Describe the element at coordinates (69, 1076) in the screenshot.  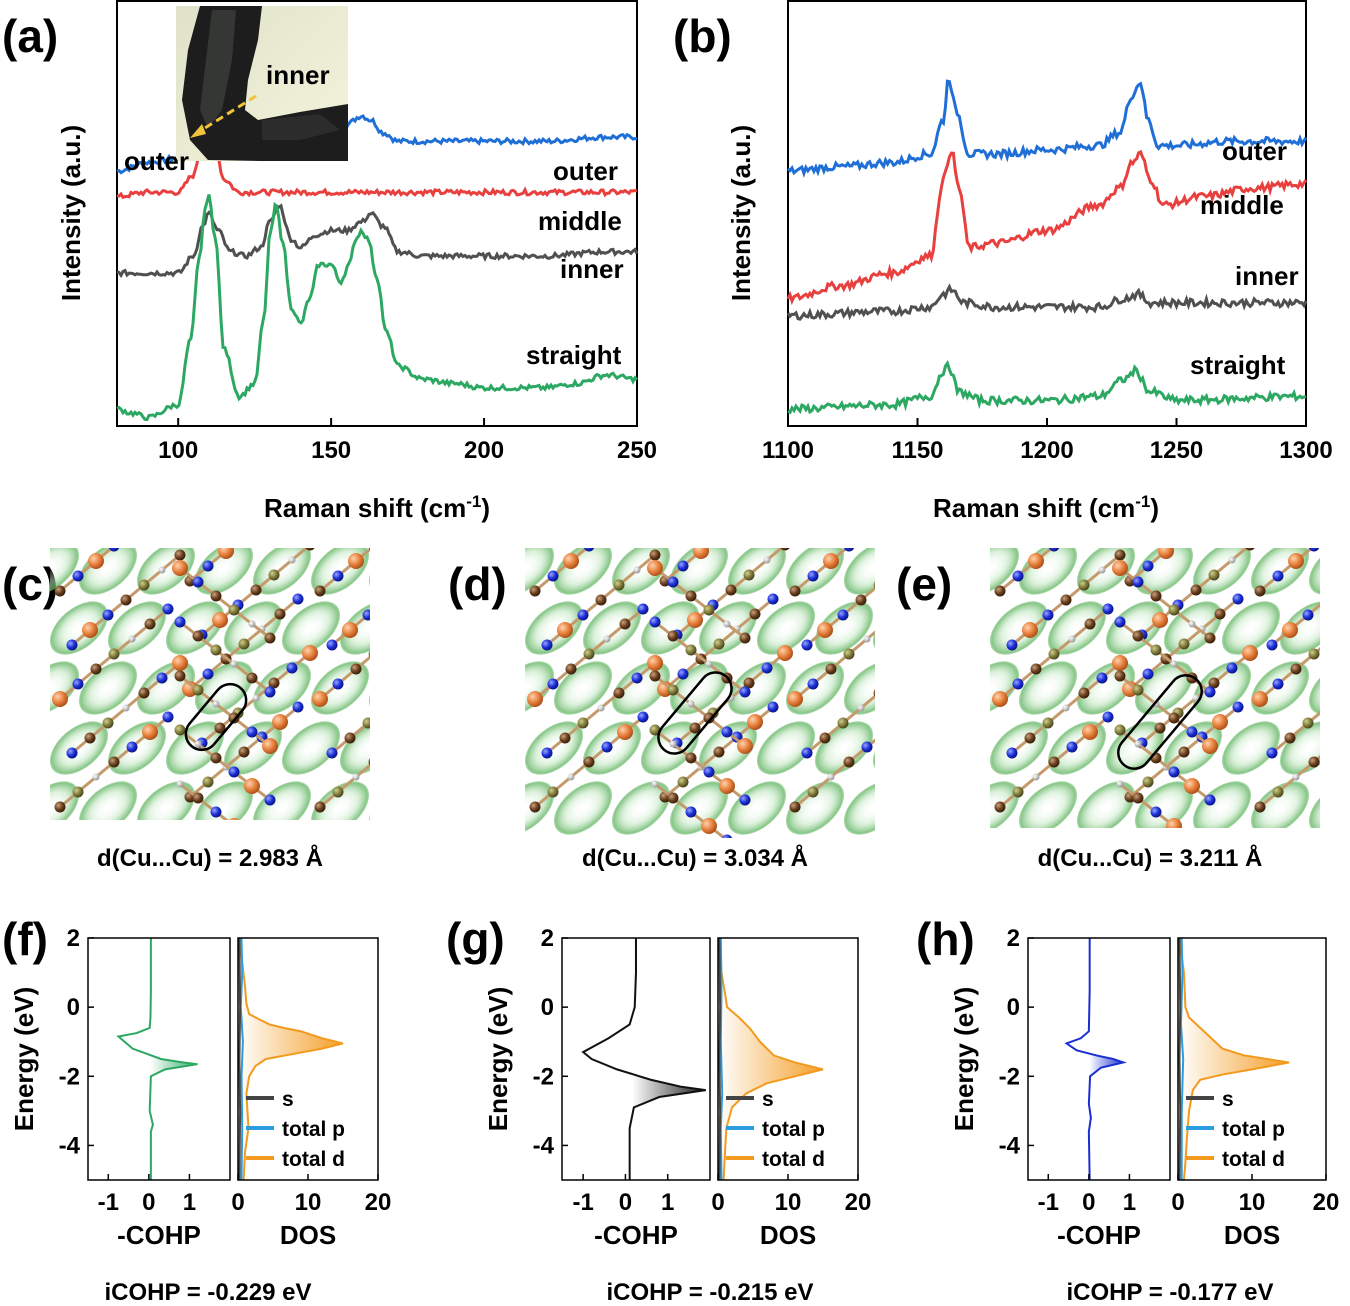
I see `y-tick-label: -2` at that location.